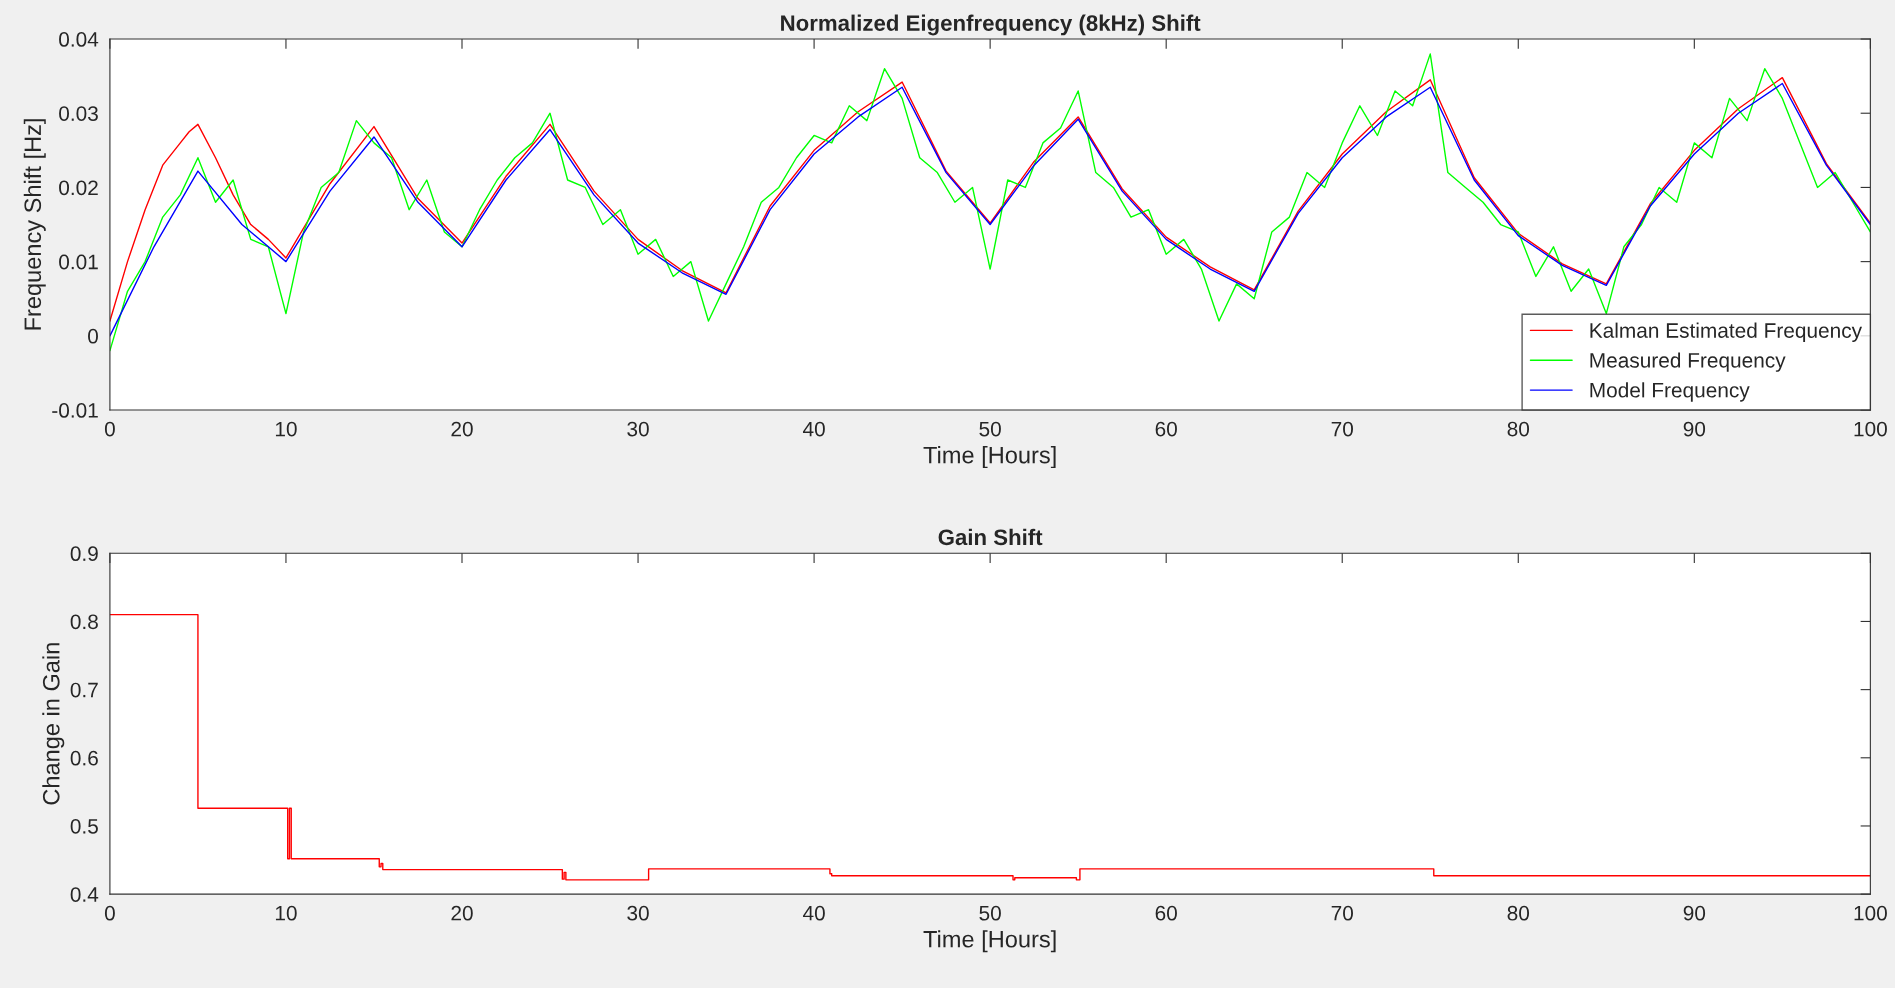 The height and width of the screenshot is (988, 1895). Describe the element at coordinates (78, 113) in the screenshot. I see `y-tick-label: 0.03` at that location.